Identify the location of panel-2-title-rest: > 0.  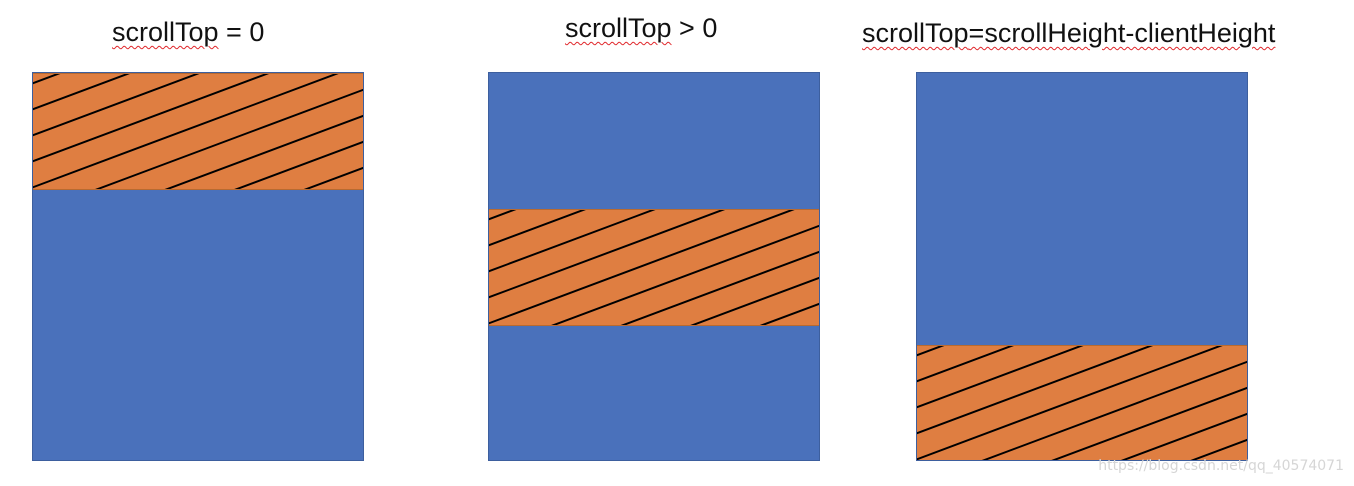
(694, 28).